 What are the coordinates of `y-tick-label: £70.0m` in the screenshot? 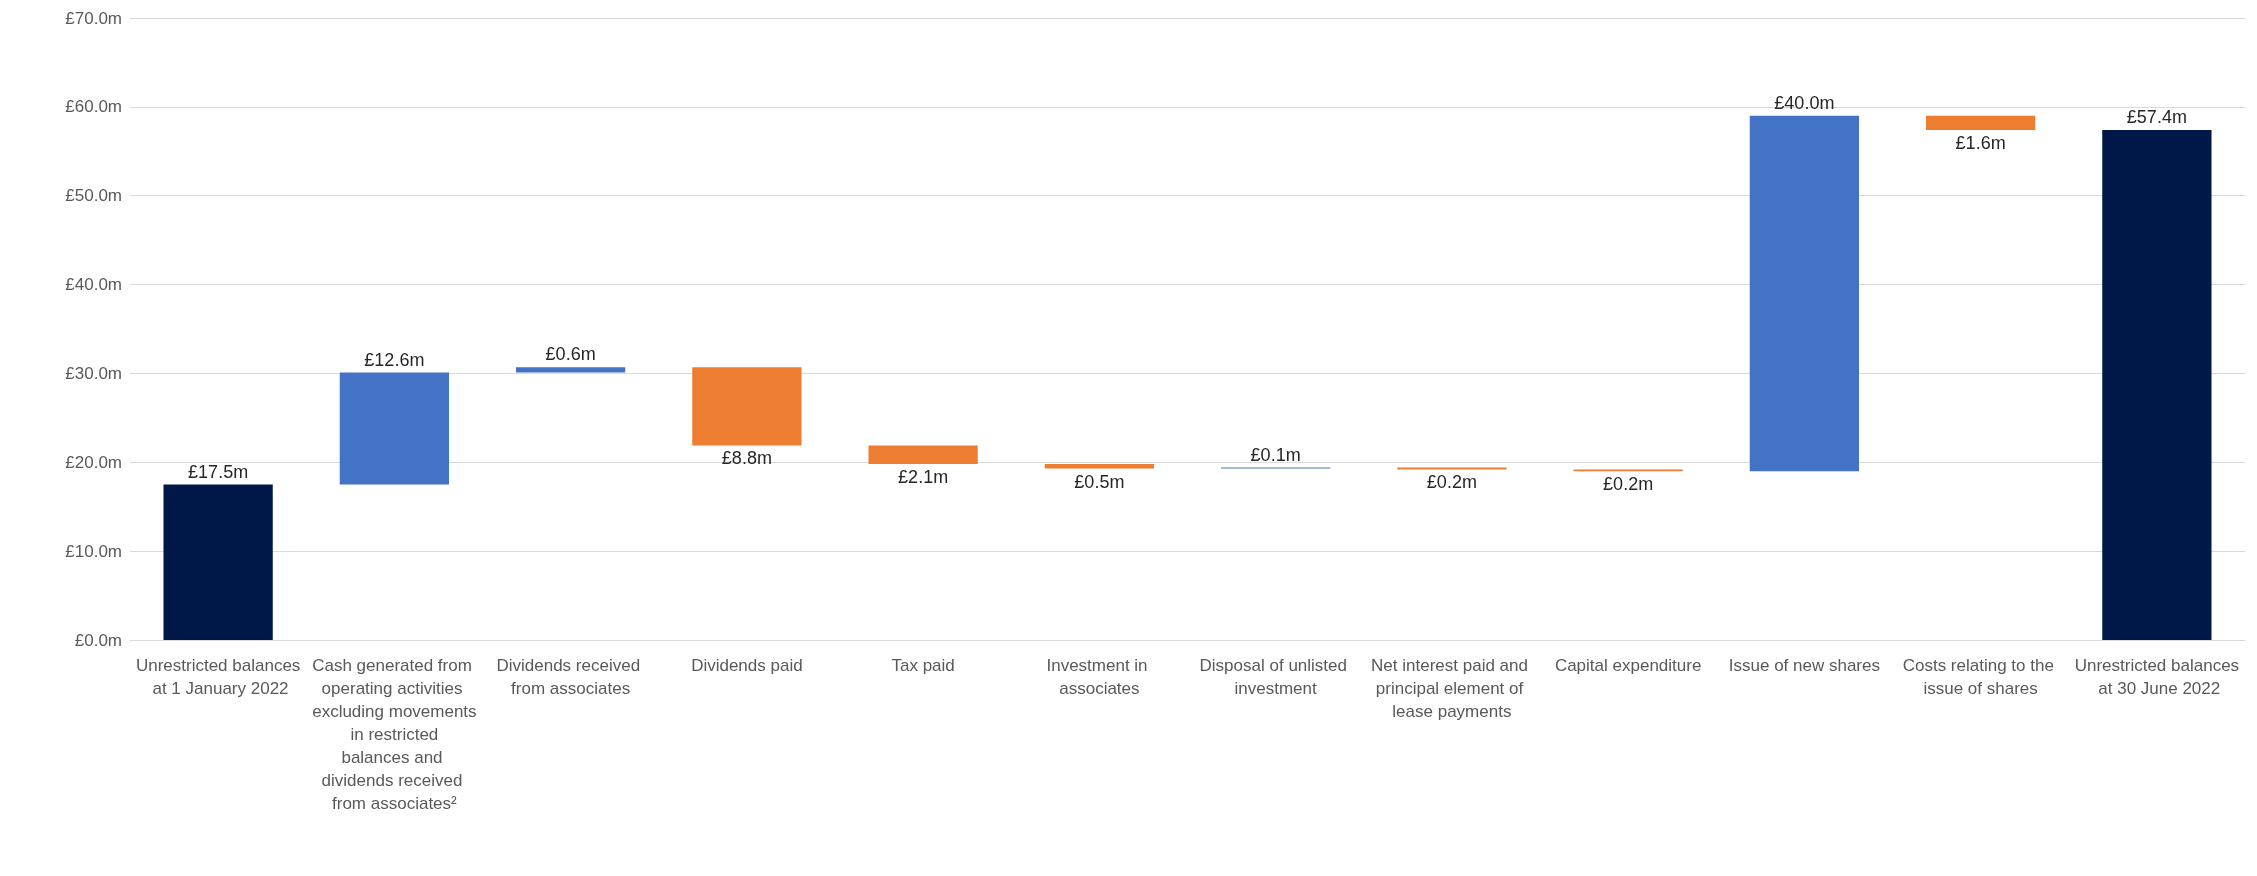 It's located at (93, 18).